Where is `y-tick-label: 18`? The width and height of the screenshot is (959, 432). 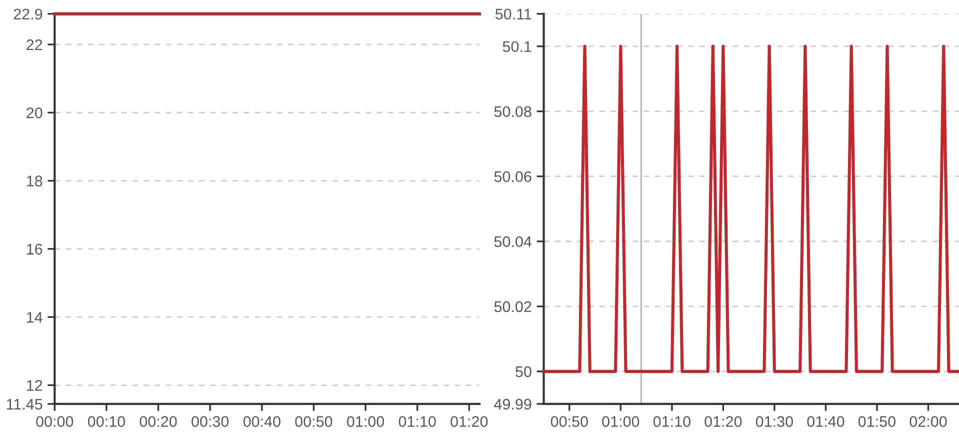
y-tick-label: 18 is located at coordinates (34, 181).